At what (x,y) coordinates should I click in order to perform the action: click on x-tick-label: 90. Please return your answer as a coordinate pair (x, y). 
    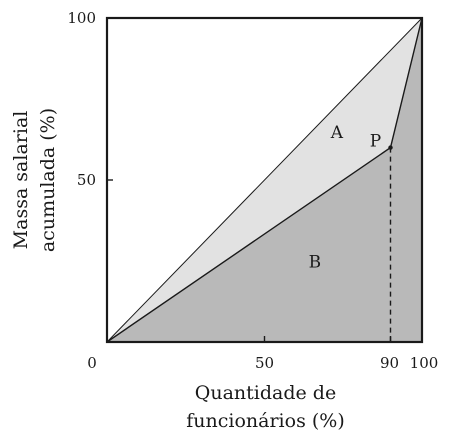
    Looking at the image, I should click on (389, 363).